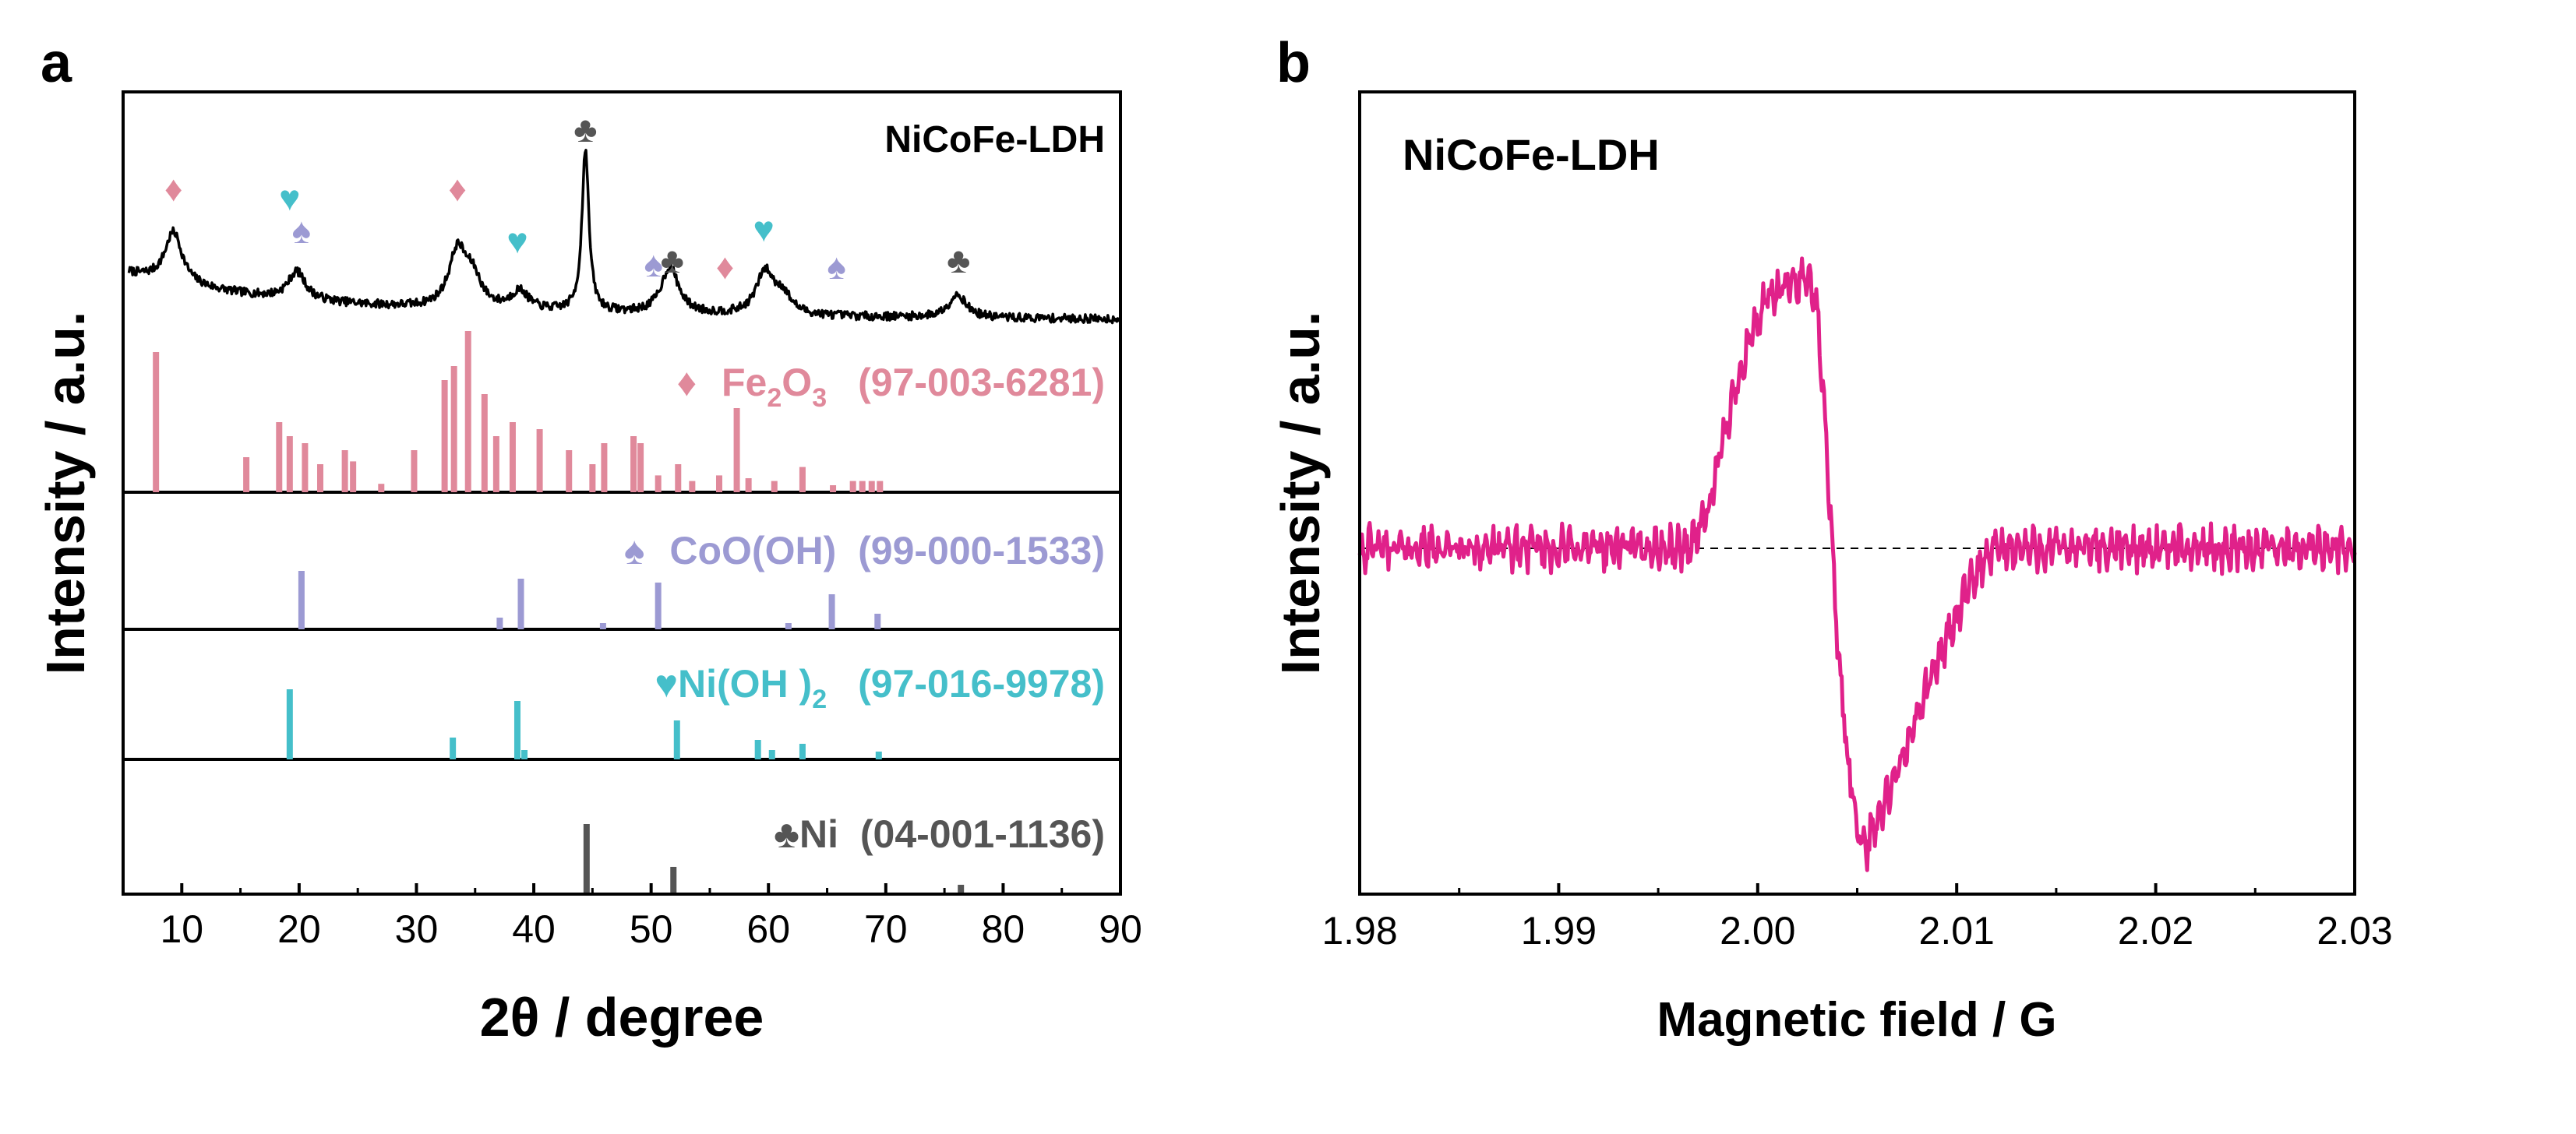 The height and width of the screenshot is (1134, 2576). What do you see at coordinates (417, 929) in the screenshot?
I see `panel-a-tick-label: 30` at bounding box center [417, 929].